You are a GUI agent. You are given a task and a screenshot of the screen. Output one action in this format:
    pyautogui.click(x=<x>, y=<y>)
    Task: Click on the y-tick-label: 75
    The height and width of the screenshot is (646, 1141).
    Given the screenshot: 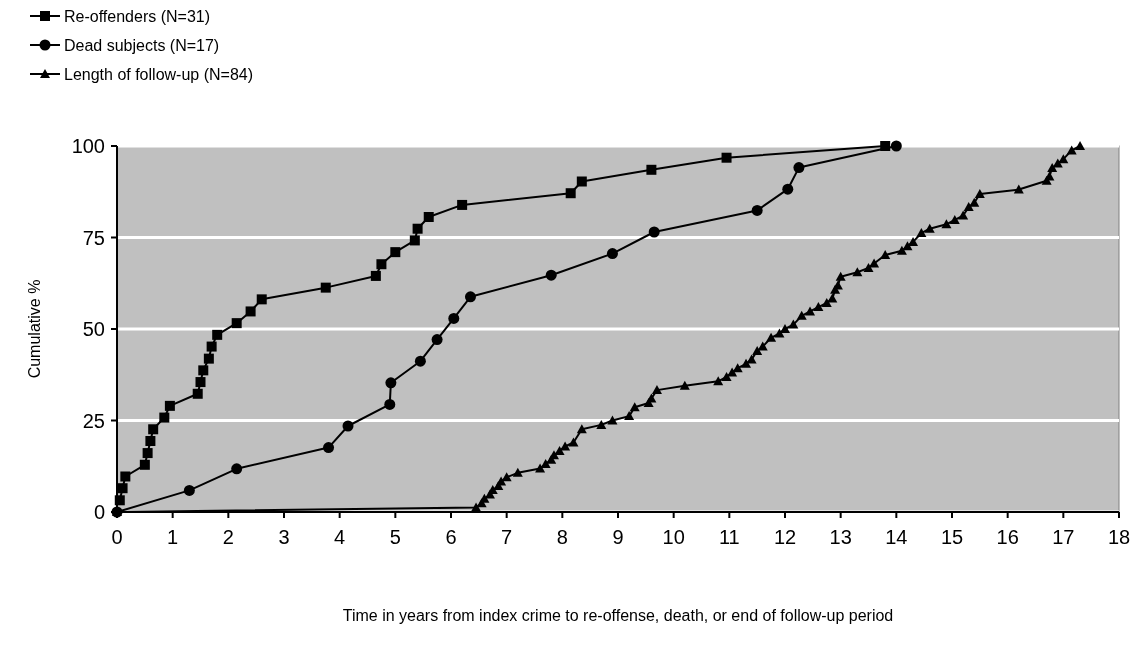 What is the action you would take?
    pyautogui.click(x=93, y=237)
    